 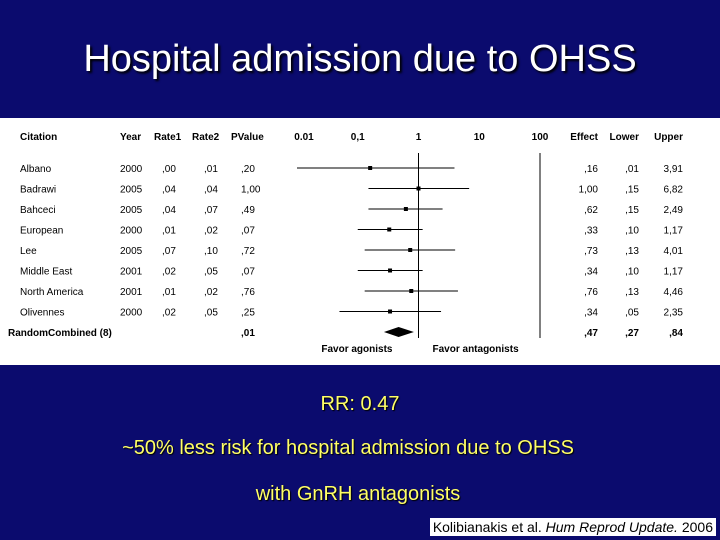 What do you see at coordinates (697, 527) in the screenshot?
I see `citation-year: 2006` at bounding box center [697, 527].